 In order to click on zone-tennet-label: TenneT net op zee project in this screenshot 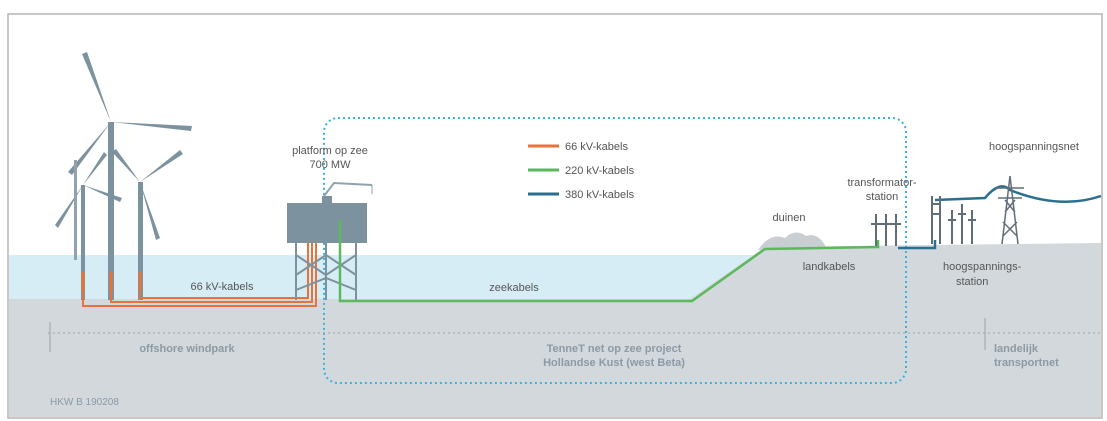, I will do `click(614, 349)`.